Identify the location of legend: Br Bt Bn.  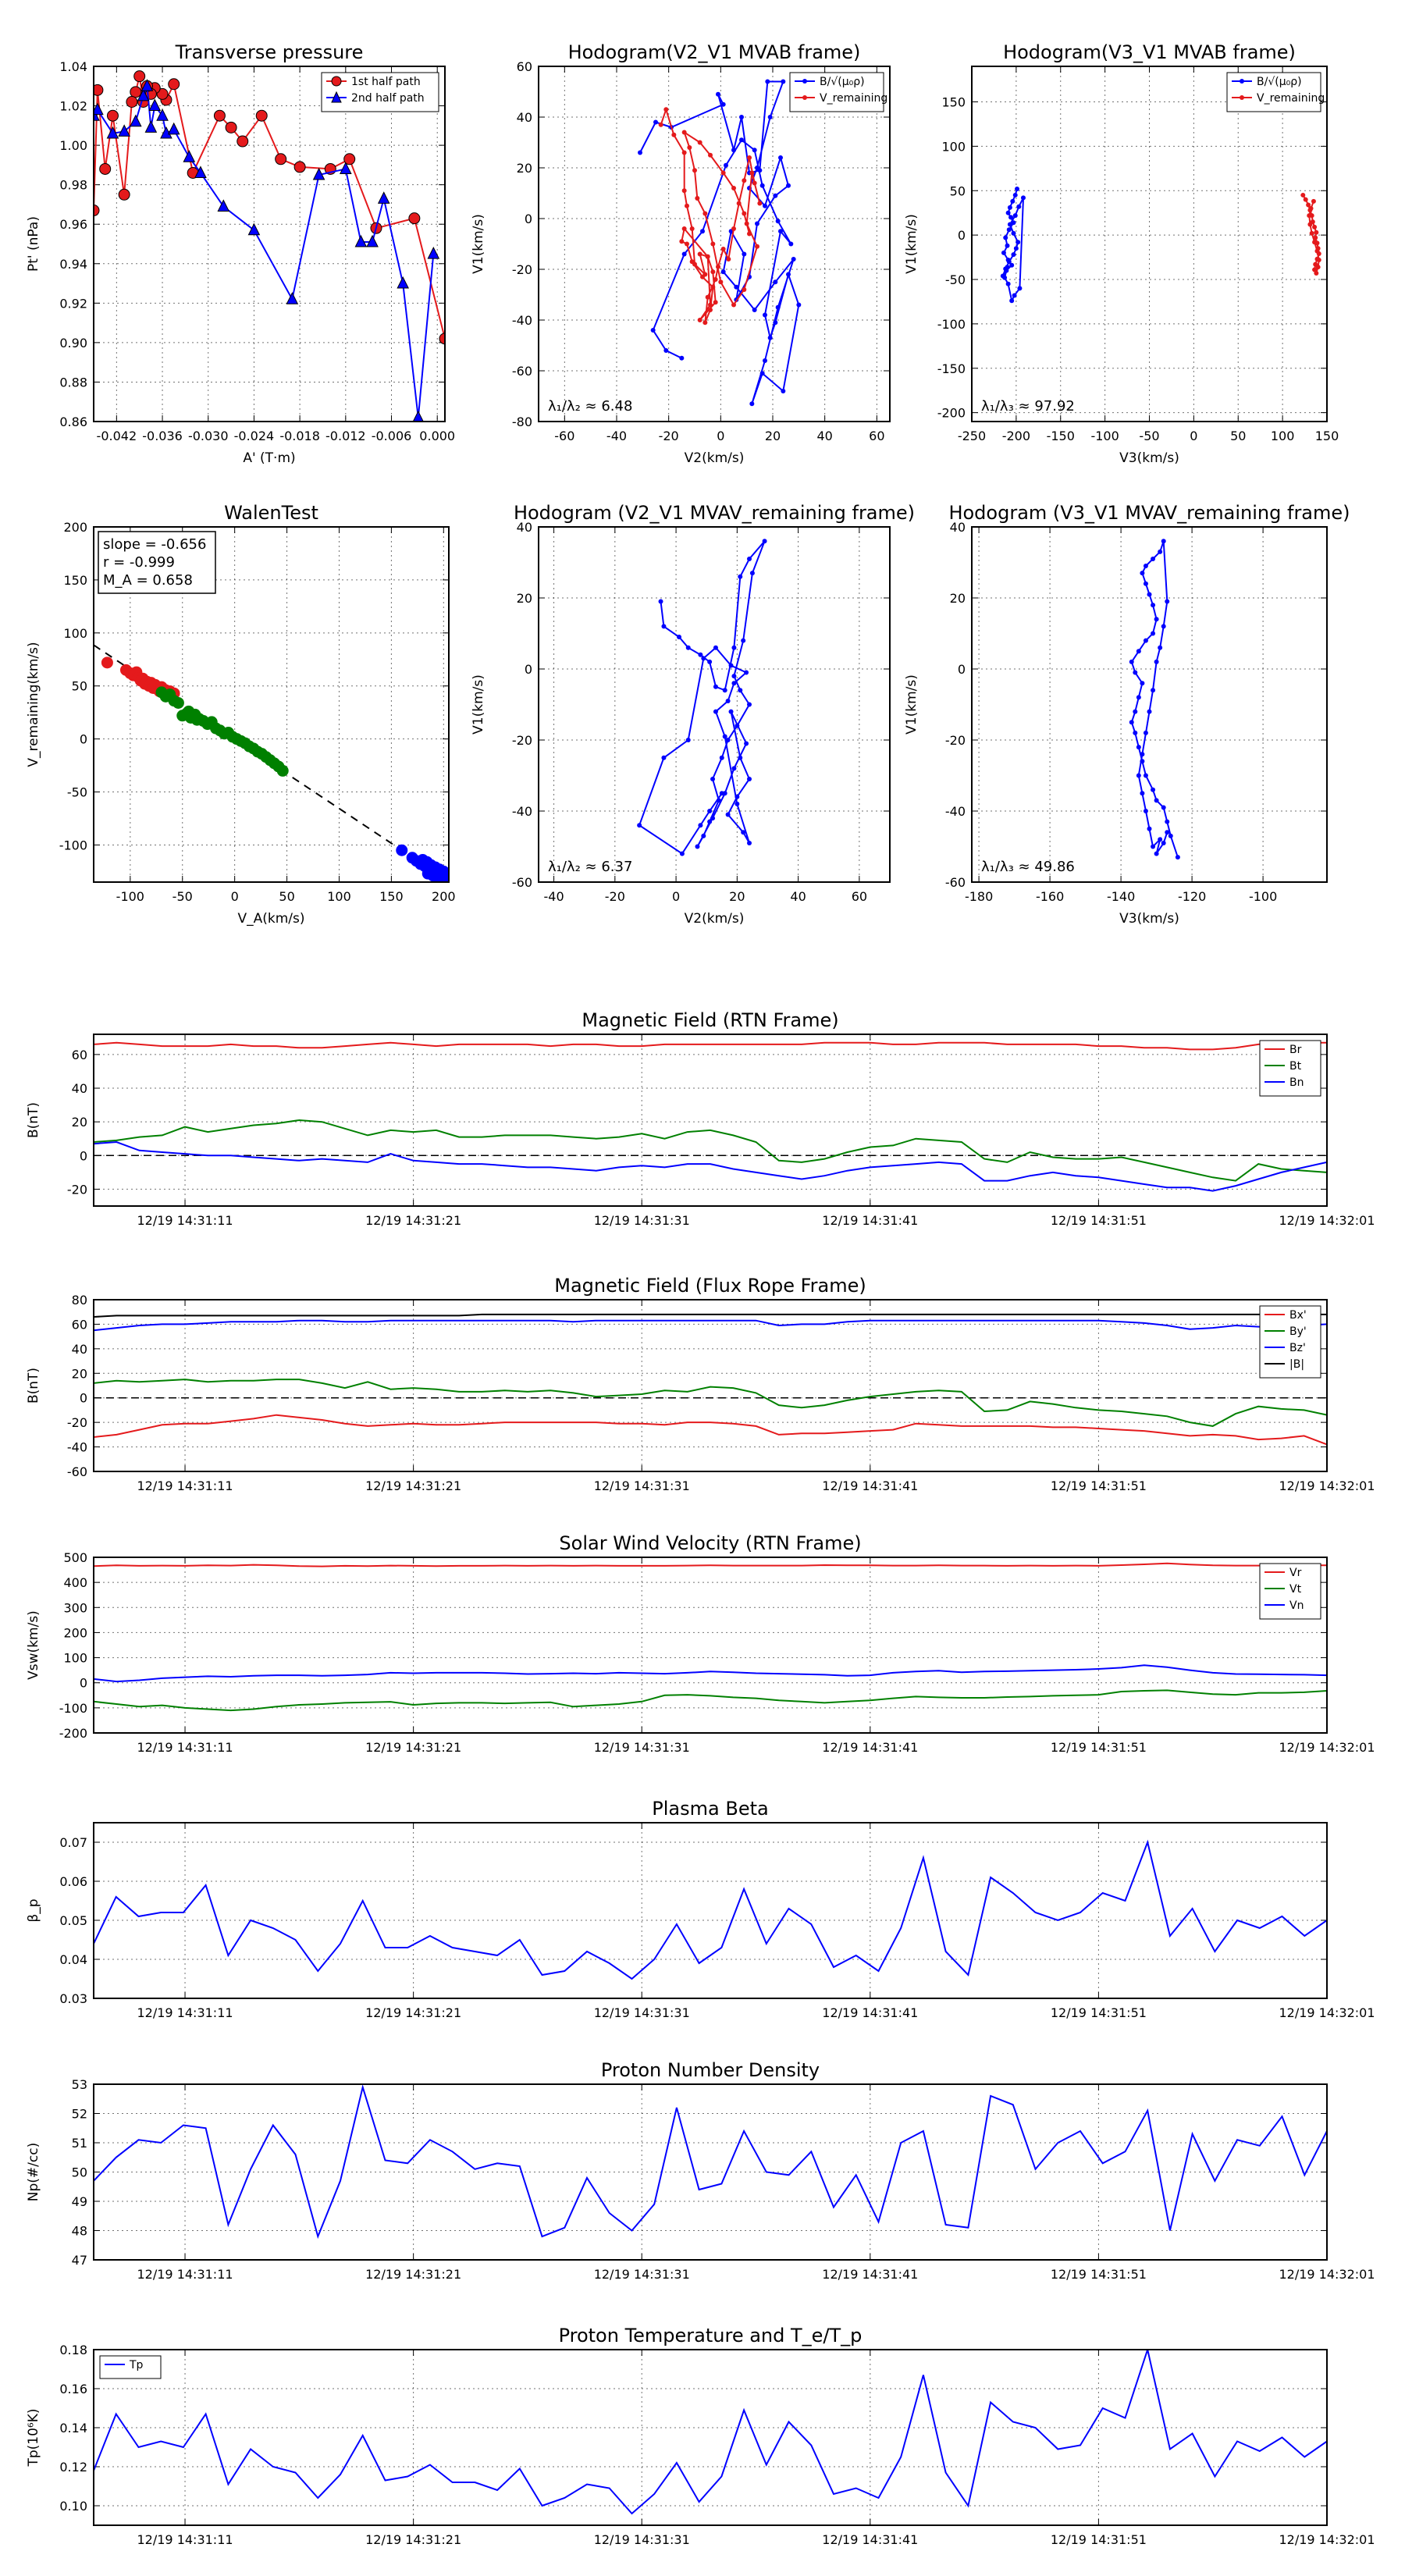
(1290, 1068).